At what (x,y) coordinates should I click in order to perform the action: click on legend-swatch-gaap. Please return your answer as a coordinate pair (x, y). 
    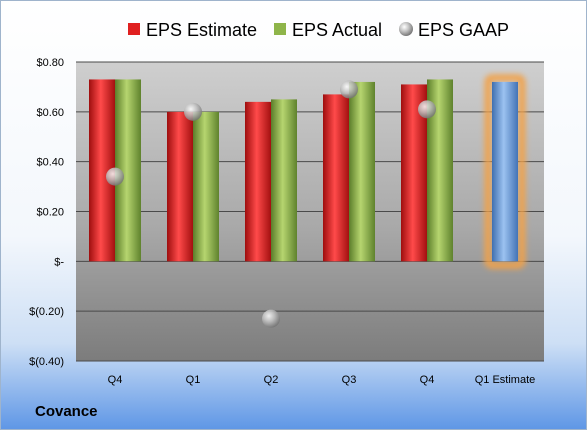
    Looking at the image, I should click on (406, 29).